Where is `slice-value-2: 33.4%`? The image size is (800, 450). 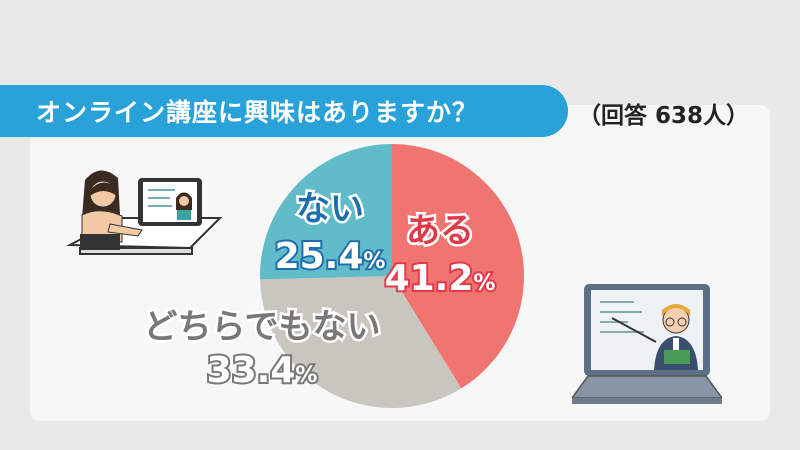 slice-value-2: 33.4% is located at coordinates (262, 370).